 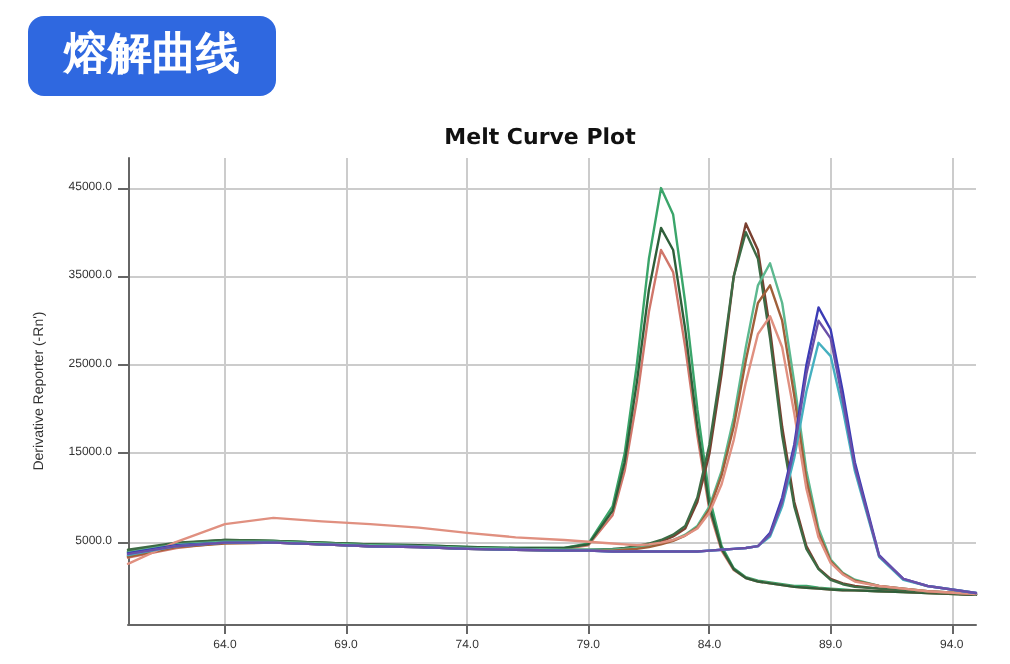 What do you see at coordinates (540, 137) in the screenshot?
I see `chart-subtitle: Melt Curve Plot` at bounding box center [540, 137].